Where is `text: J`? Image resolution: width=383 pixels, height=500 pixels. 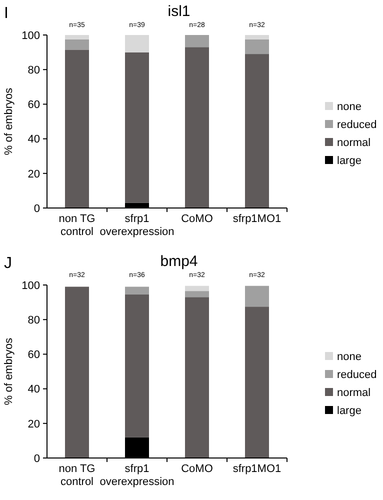 text: J is located at coordinates (8, 263).